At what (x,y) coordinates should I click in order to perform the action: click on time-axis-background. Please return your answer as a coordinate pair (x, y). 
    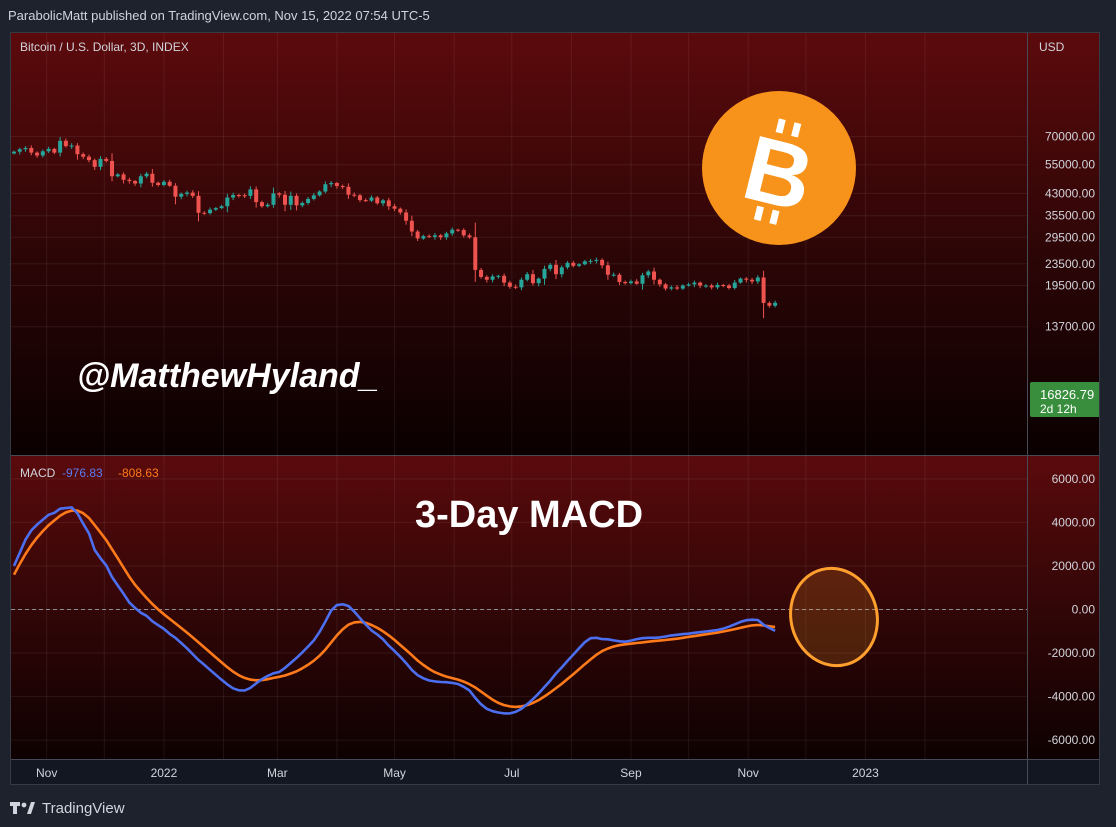
    Looking at the image, I should click on (555, 771).